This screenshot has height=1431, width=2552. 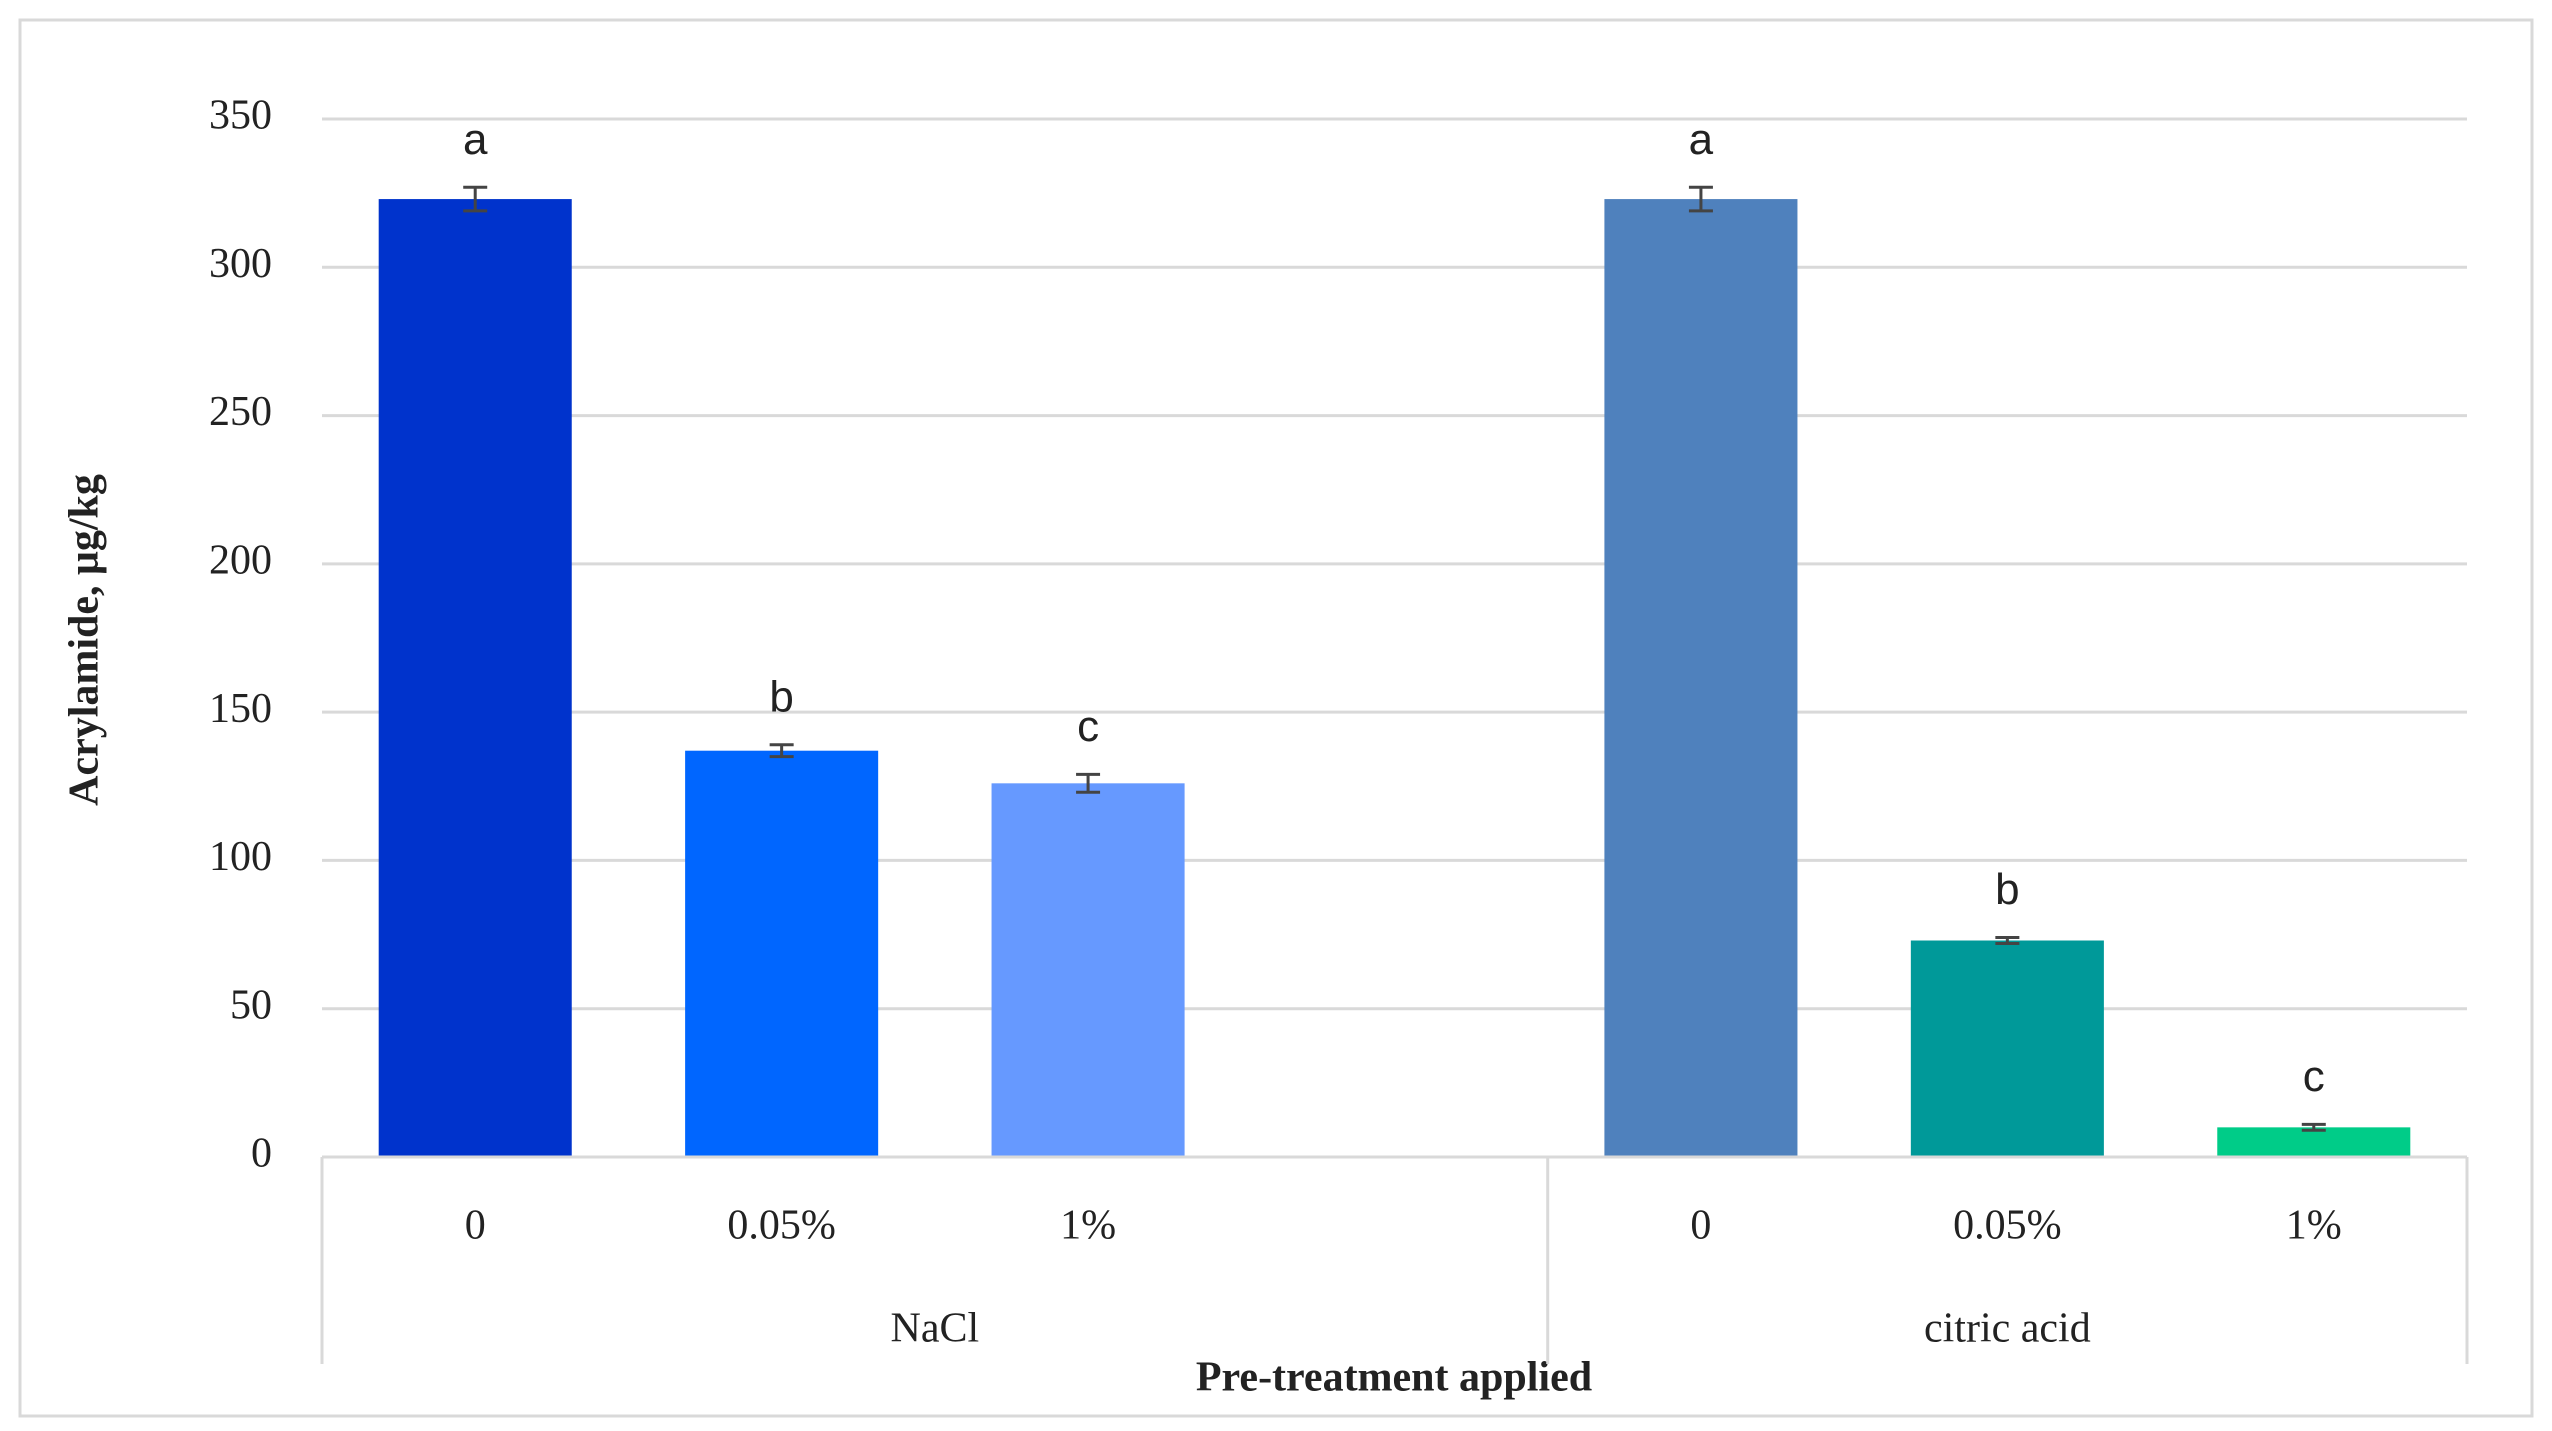 What do you see at coordinates (240, 560) in the screenshot?
I see `y-tick-label: 200` at bounding box center [240, 560].